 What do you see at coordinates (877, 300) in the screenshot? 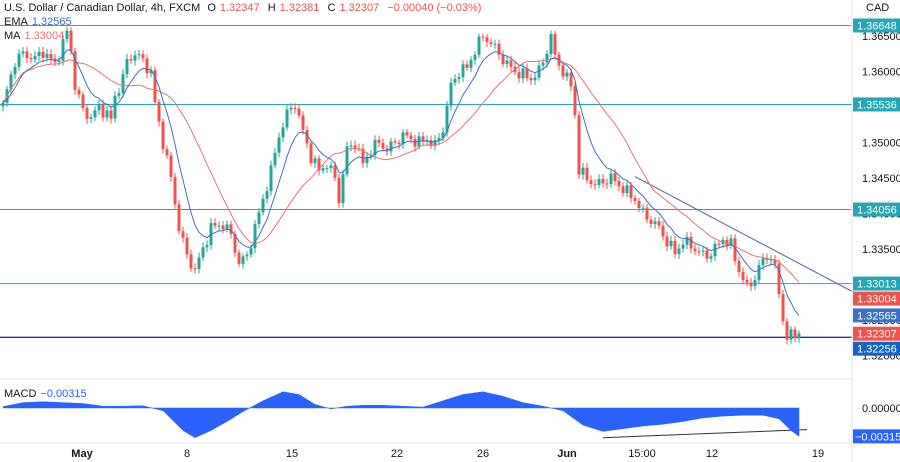
I see `price-label-text: 1.33004` at bounding box center [877, 300].